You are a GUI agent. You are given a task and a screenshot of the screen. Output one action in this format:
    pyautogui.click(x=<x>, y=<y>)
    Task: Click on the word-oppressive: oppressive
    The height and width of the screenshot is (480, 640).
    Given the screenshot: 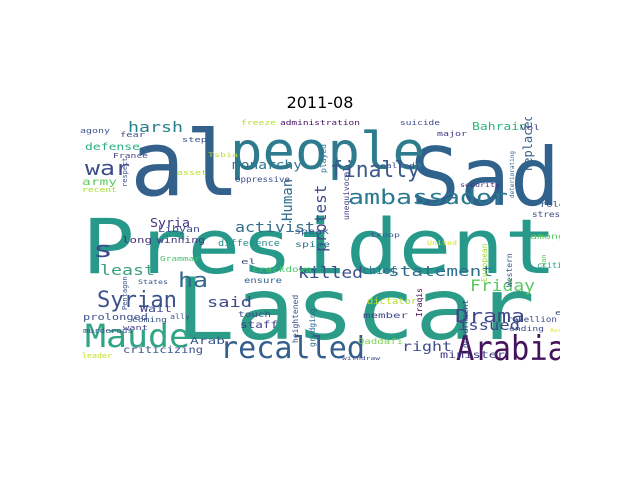 What is the action you would take?
    pyautogui.click(x=262, y=179)
    